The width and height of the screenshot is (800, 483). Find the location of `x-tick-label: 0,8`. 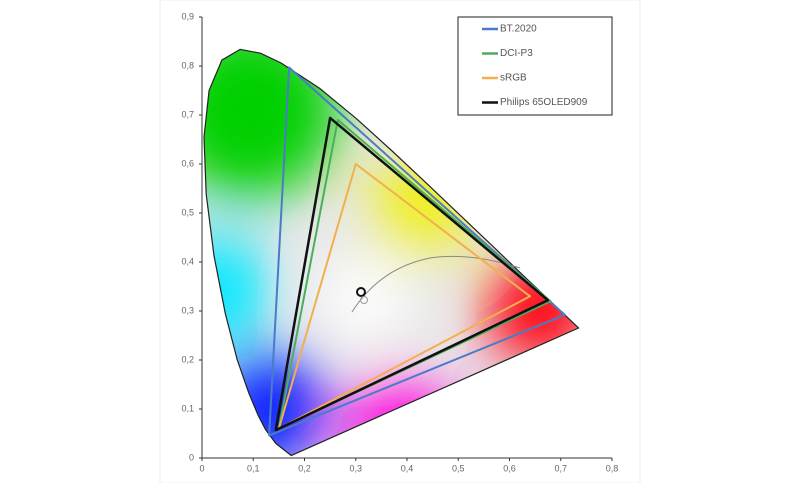

x-tick-label: 0,8 is located at coordinates (612, 468).